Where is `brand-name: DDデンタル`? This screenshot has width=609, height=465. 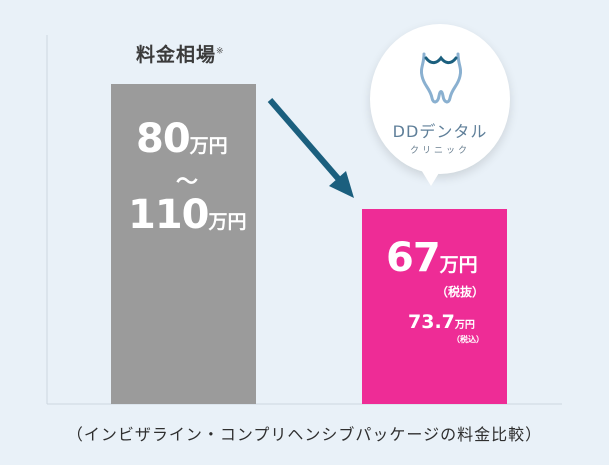
brand-name: DDデンタル is located at coordinates (440, 131).